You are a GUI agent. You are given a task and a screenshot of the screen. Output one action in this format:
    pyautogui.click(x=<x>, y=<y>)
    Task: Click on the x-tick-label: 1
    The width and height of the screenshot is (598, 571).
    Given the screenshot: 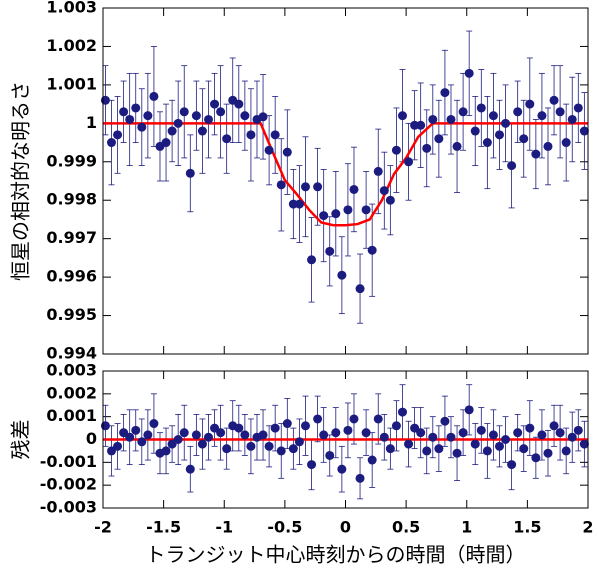 What is the action you would take?
    pyautogui.click(x=466, y=527)
    